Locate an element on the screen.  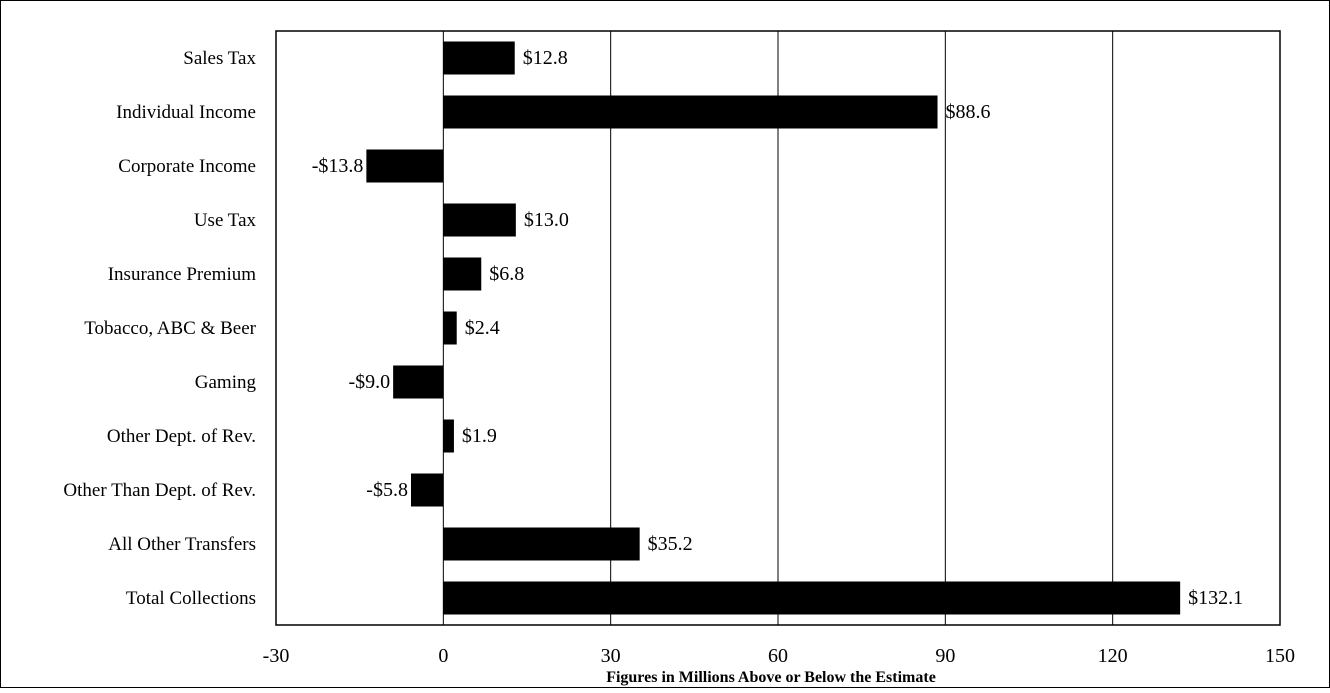
category-label: Use Tax is located at coordinates (225, 220).